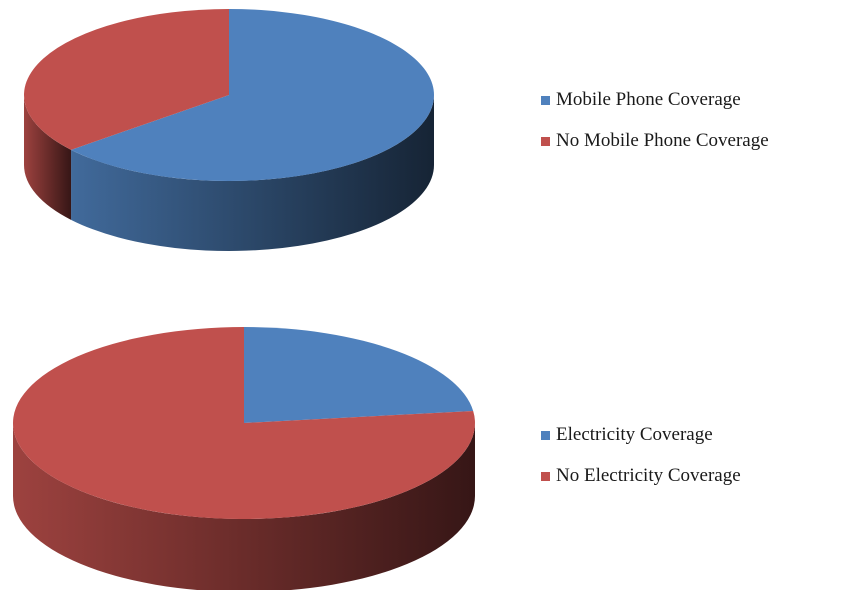 The image size is (853, 590). I want to click on legend-item-electricity-coverage: Electricity Coverage, so click(641, 435).